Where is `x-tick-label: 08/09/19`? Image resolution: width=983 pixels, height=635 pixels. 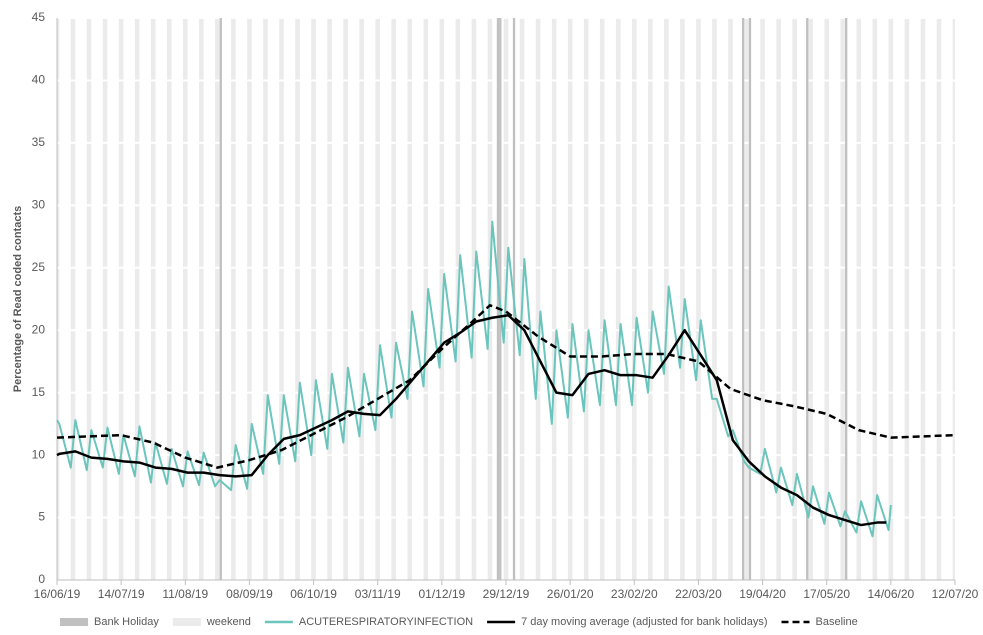 x-tick-label: 08/09/19 is located at coordinates (249, 594).